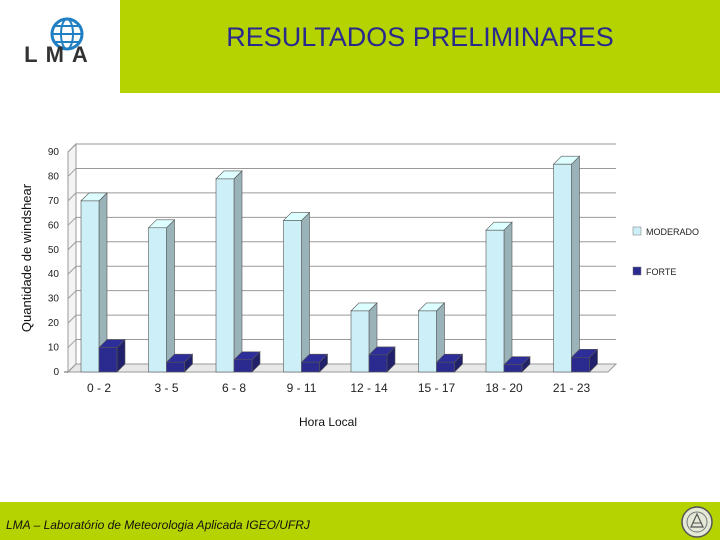 This screenshot has width=720, height=540. I want to click on x-tick-label: 0 - 2, so click(99, 388).